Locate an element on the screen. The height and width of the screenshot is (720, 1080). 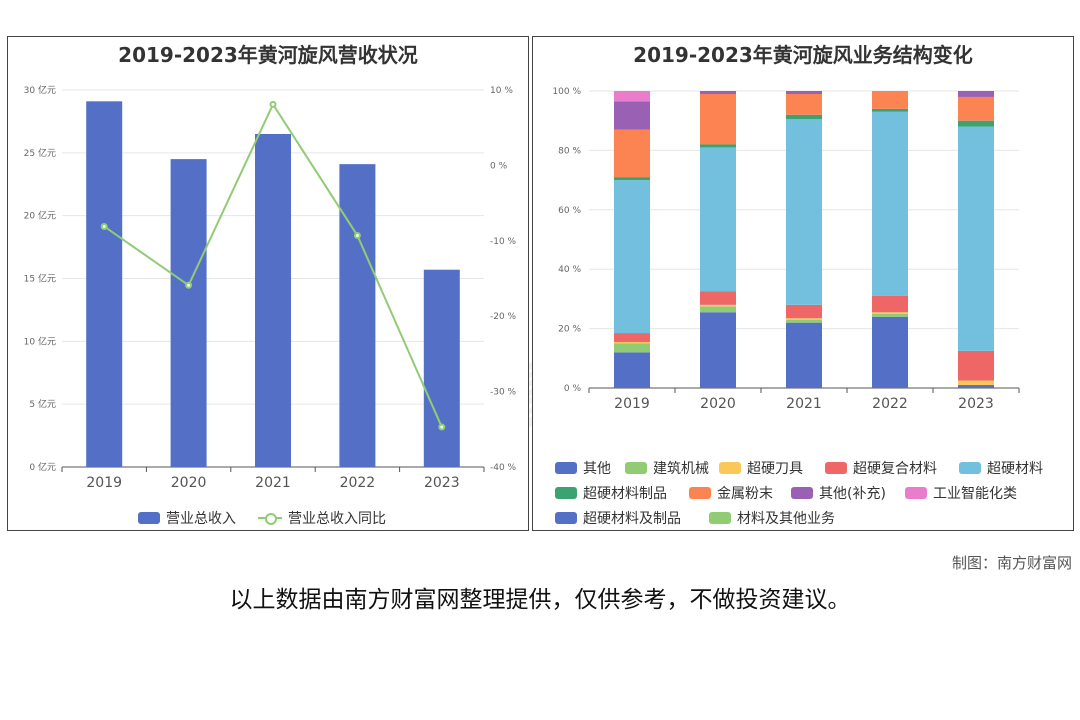
legend-label: 其他(补充) is located at coordinates (852, 494).